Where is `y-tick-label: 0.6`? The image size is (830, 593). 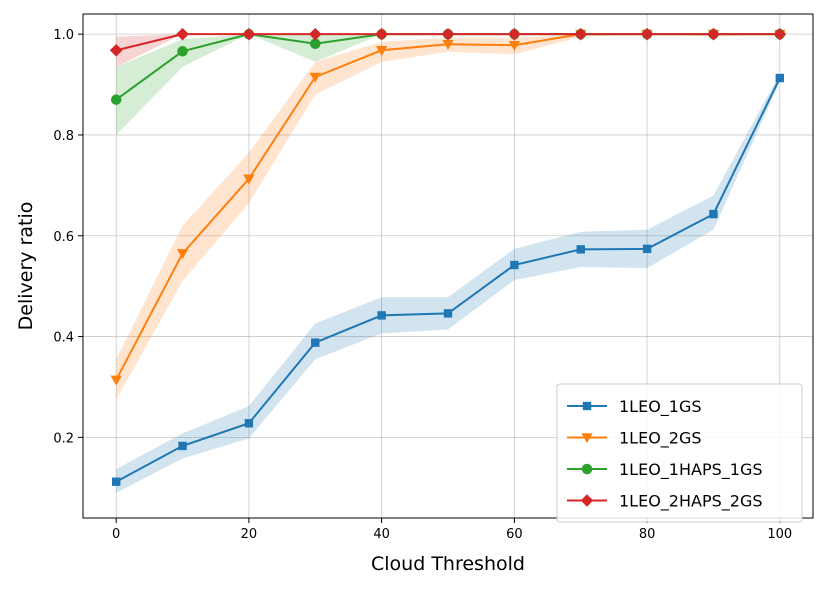 y-tick-label: 0.6 is located at coordinates (63, 237).